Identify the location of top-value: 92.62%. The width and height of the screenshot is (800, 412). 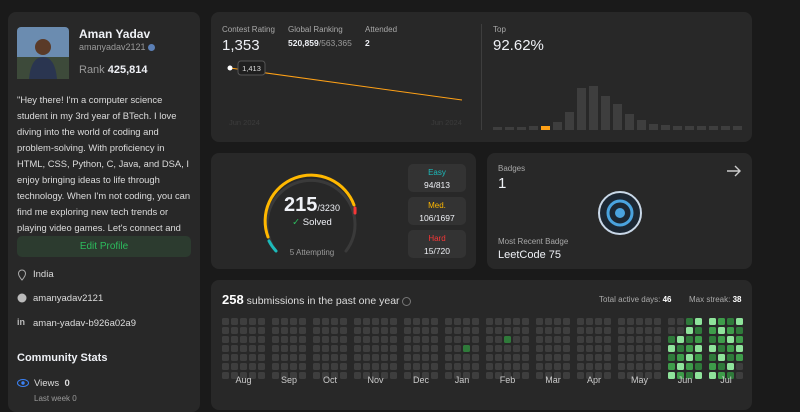
(518, 45).